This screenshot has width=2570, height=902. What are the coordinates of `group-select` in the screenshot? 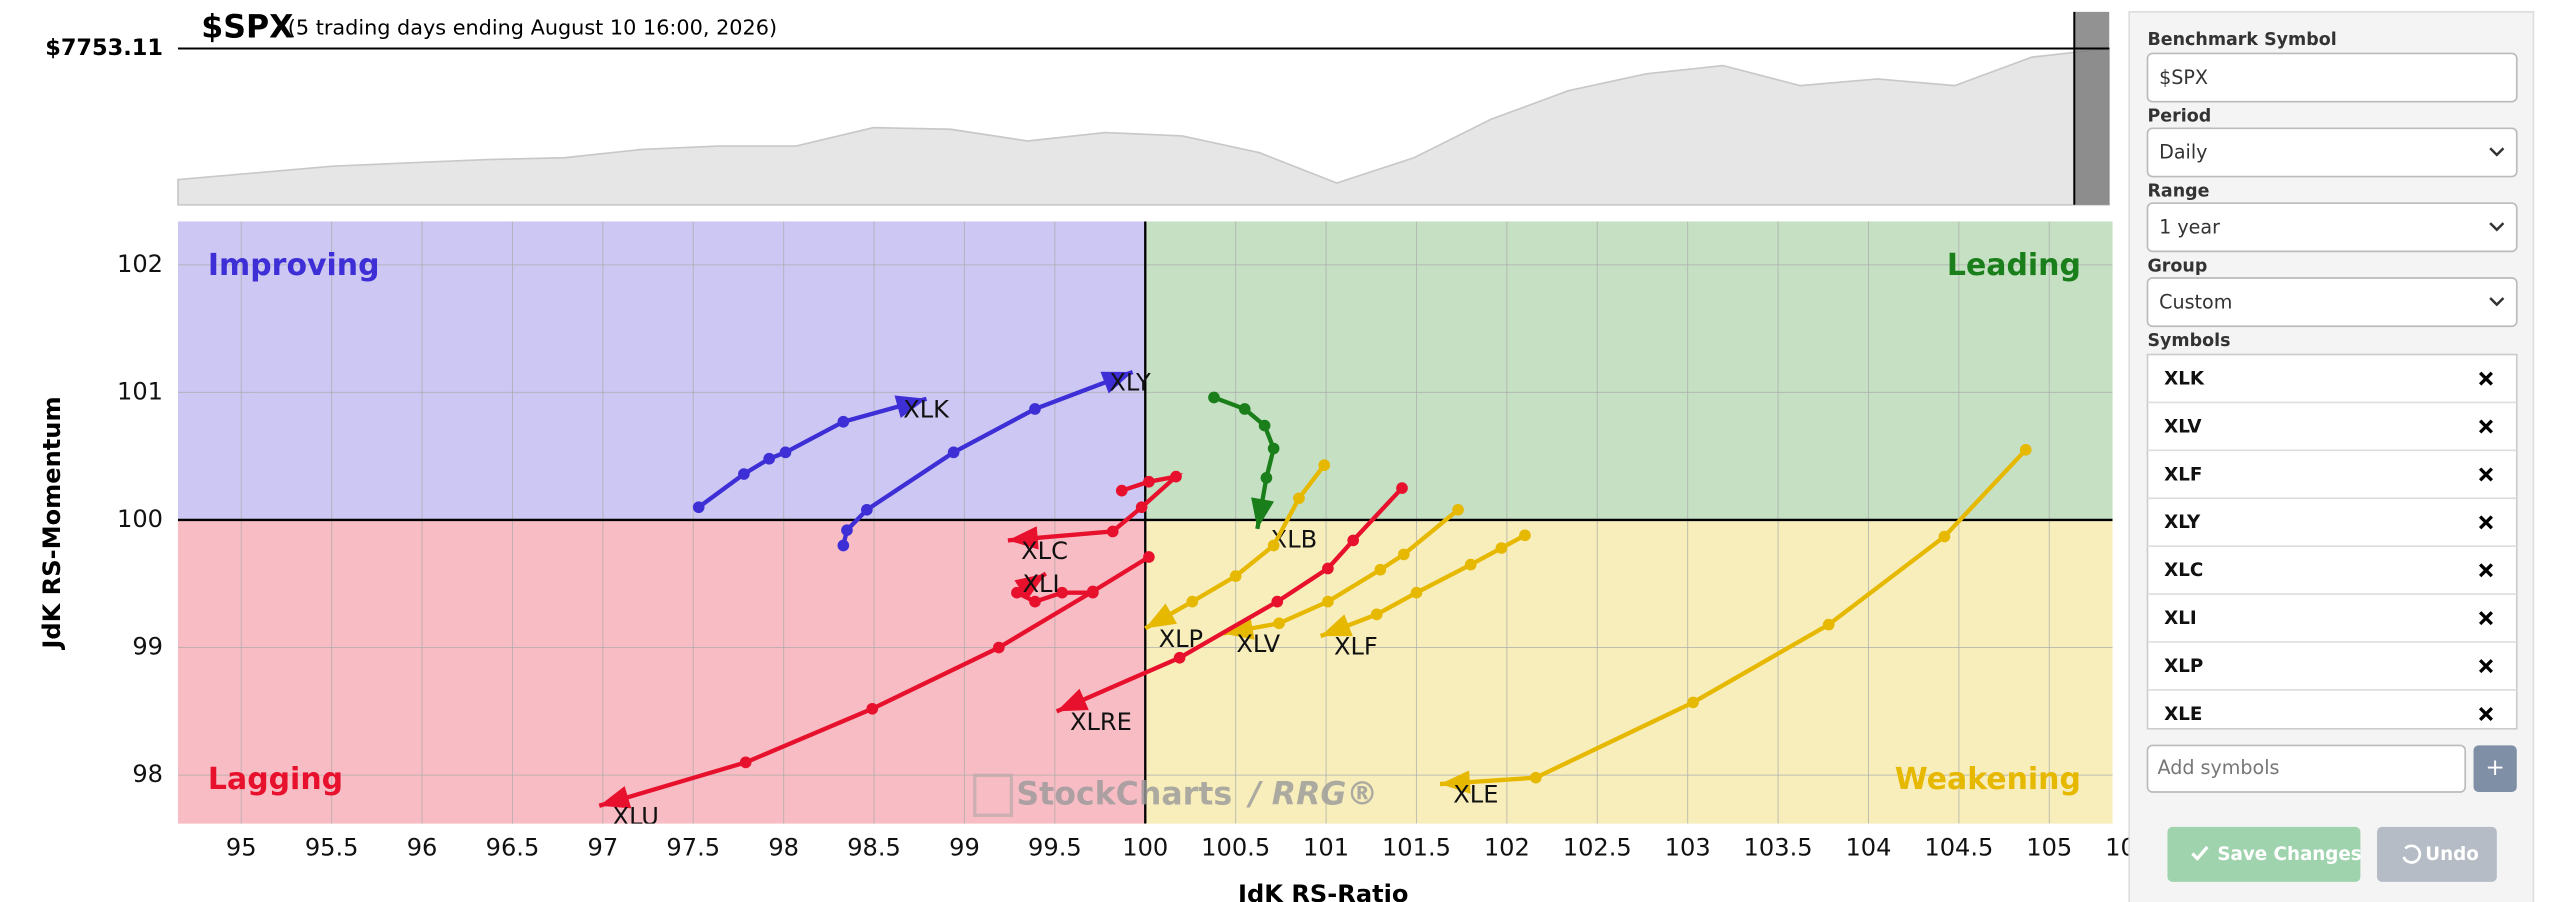 It's located at (2332, 302).